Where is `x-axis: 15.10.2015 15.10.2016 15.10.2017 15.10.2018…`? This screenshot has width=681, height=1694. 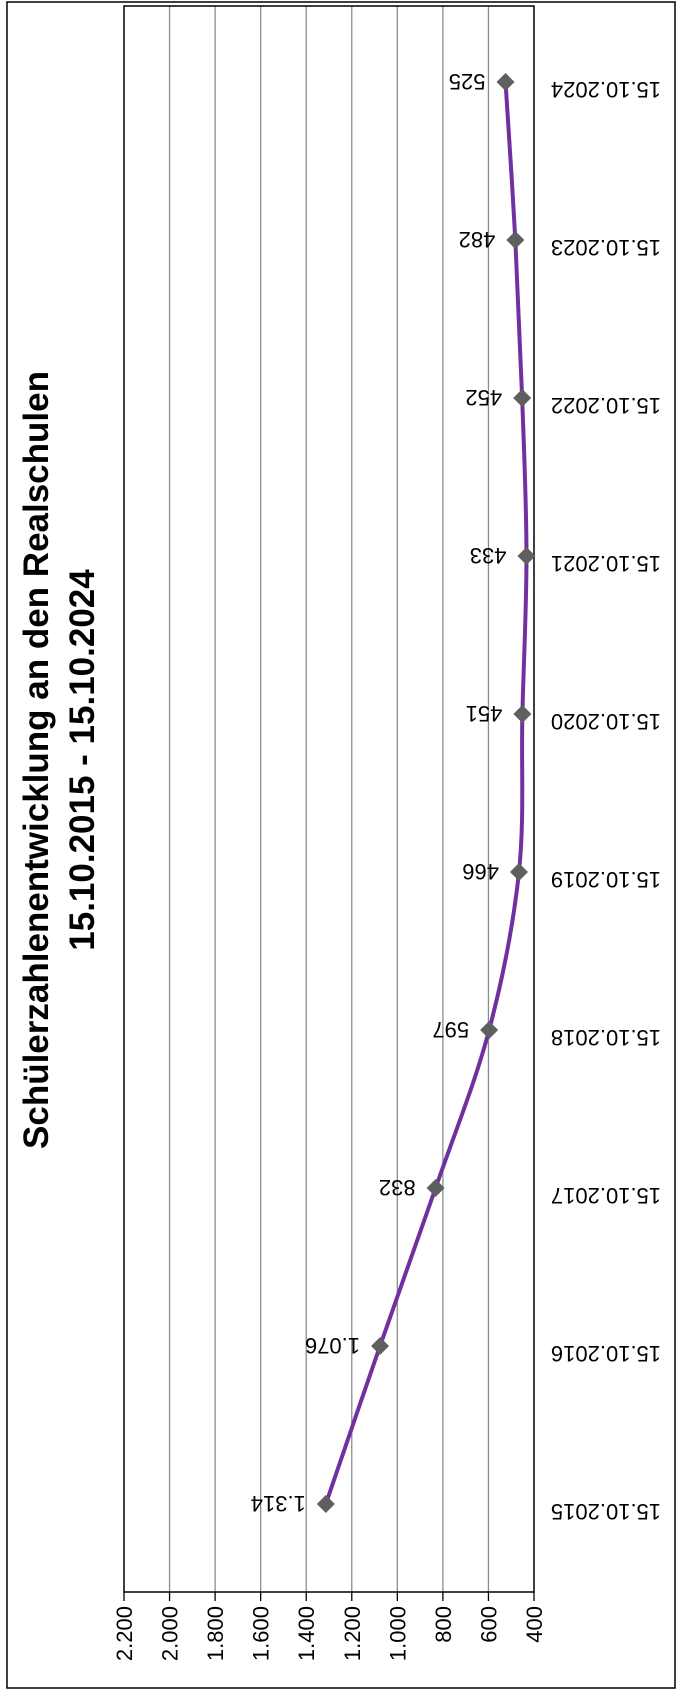 x-axis: 15.10.2015 15.10.2016 15.10.2017 15.10.2018… is located at coordinates (606, 800).